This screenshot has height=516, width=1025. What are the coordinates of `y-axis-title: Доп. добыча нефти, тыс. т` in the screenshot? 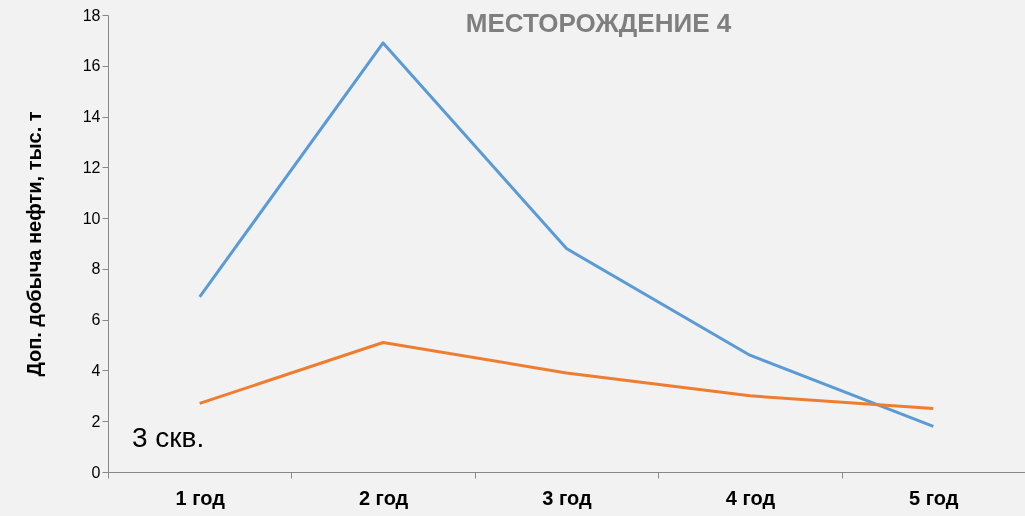 It's located at (33, 244).